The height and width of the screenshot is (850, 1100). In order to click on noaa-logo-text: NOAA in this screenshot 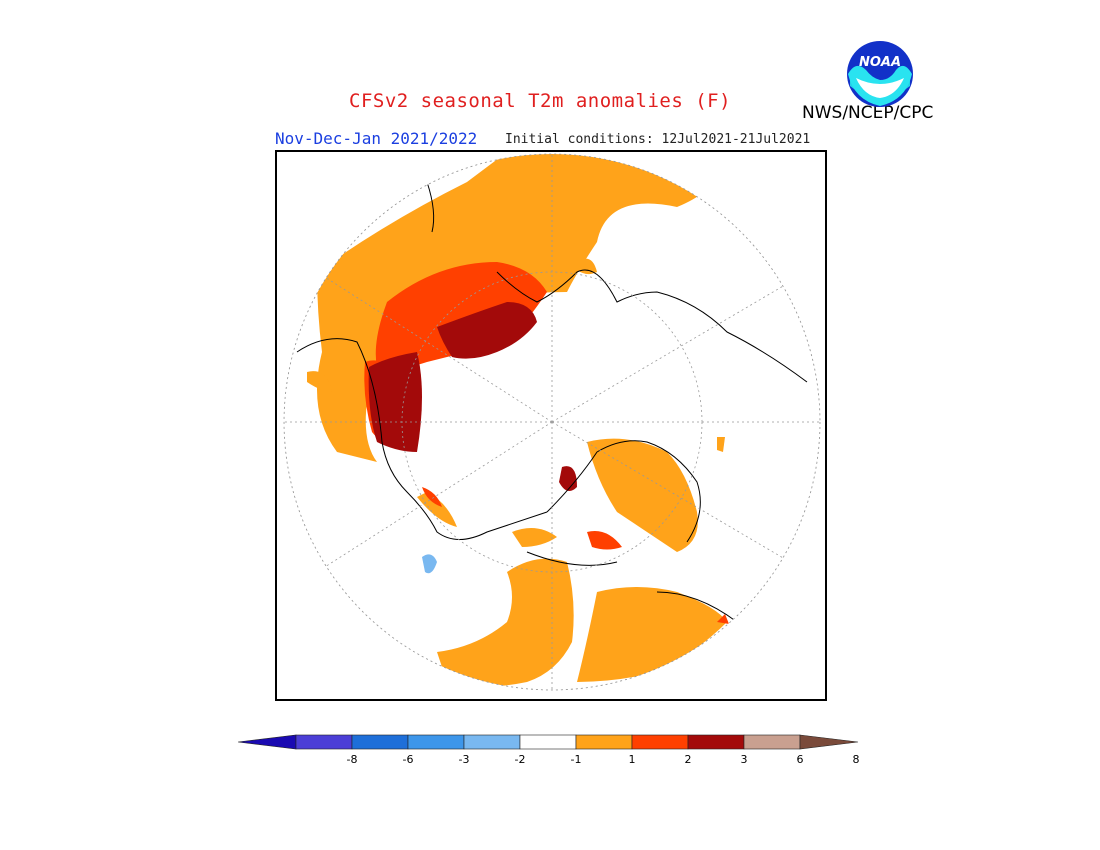, I will do `click(880, 62)`.